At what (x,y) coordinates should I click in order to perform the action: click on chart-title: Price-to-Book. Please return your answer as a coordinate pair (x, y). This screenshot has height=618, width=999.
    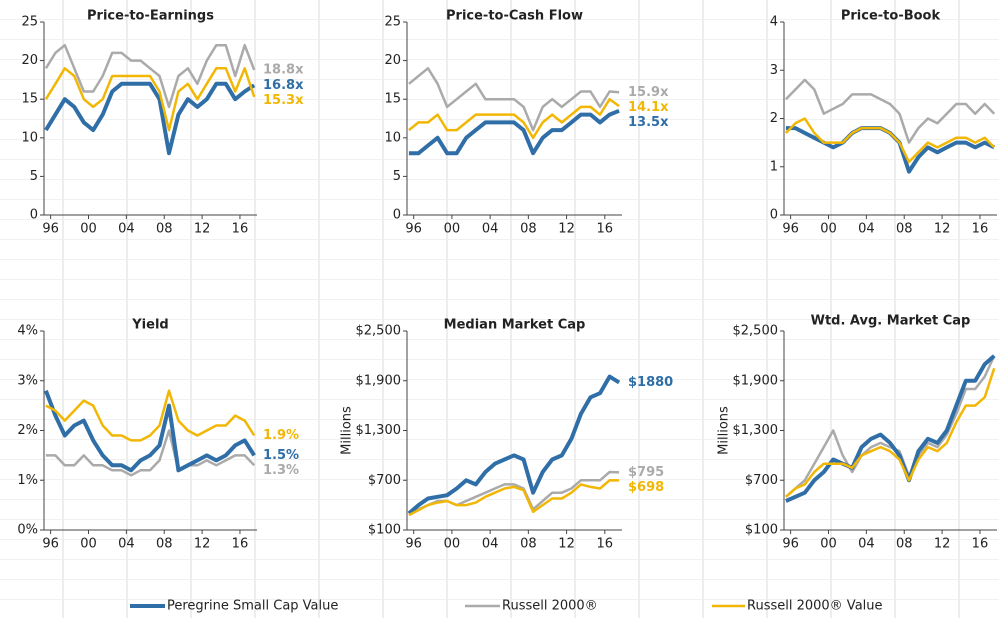
    Looking at the image, I should click on (891, 16).